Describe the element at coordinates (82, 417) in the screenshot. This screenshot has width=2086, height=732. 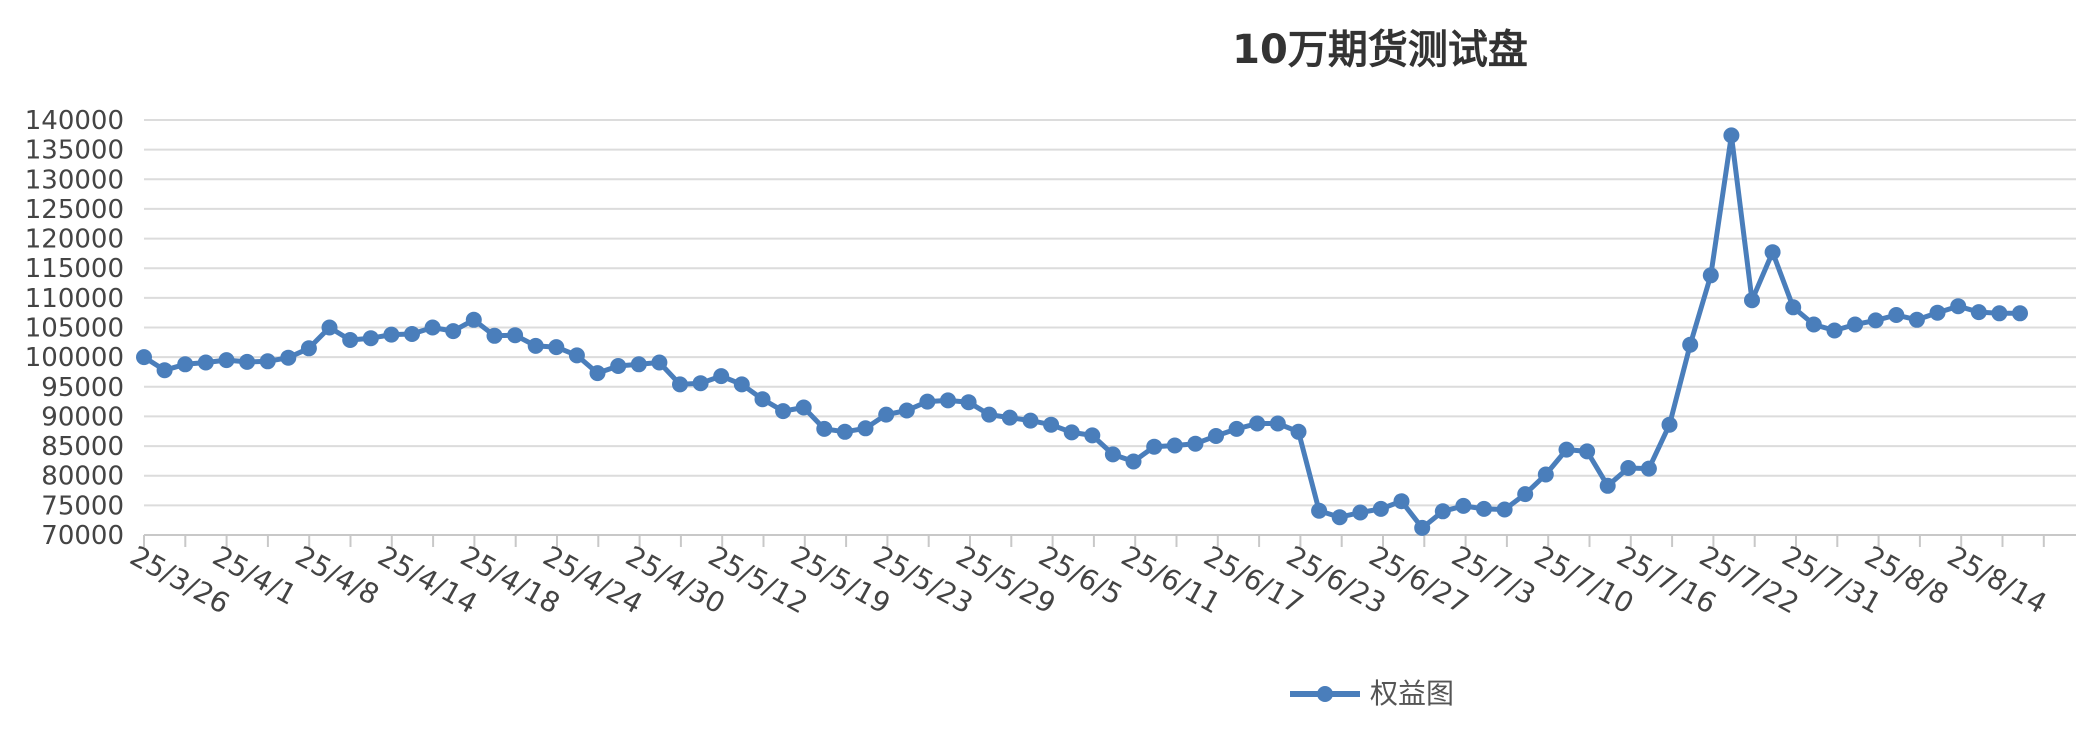
I see `y-tick-label: 90000` at that location.